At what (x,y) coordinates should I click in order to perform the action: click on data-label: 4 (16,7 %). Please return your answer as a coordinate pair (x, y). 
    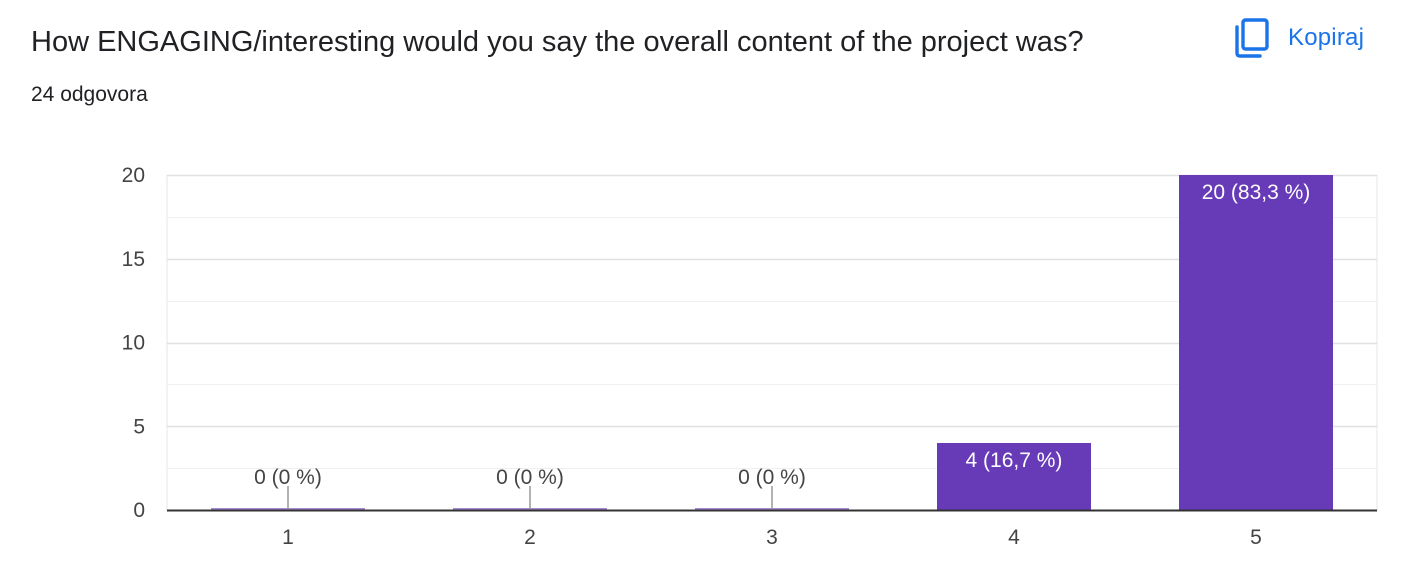
    Looking at the image, I should click on (1014, 460).